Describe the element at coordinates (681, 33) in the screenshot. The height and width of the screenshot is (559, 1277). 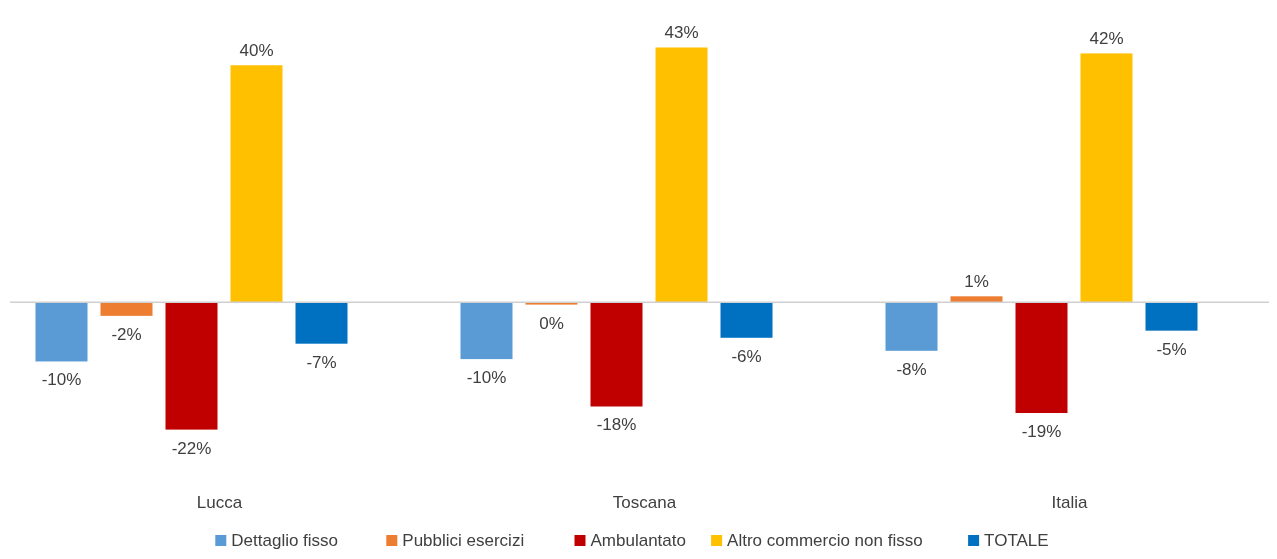
I see `data-label: 43%` at that location.